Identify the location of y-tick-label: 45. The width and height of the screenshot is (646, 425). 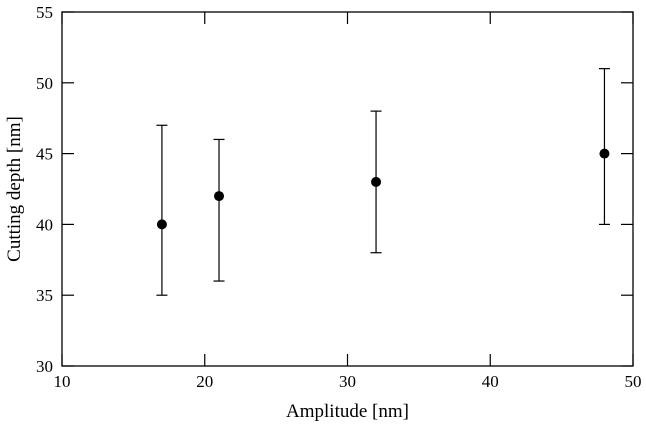
(44, 154).